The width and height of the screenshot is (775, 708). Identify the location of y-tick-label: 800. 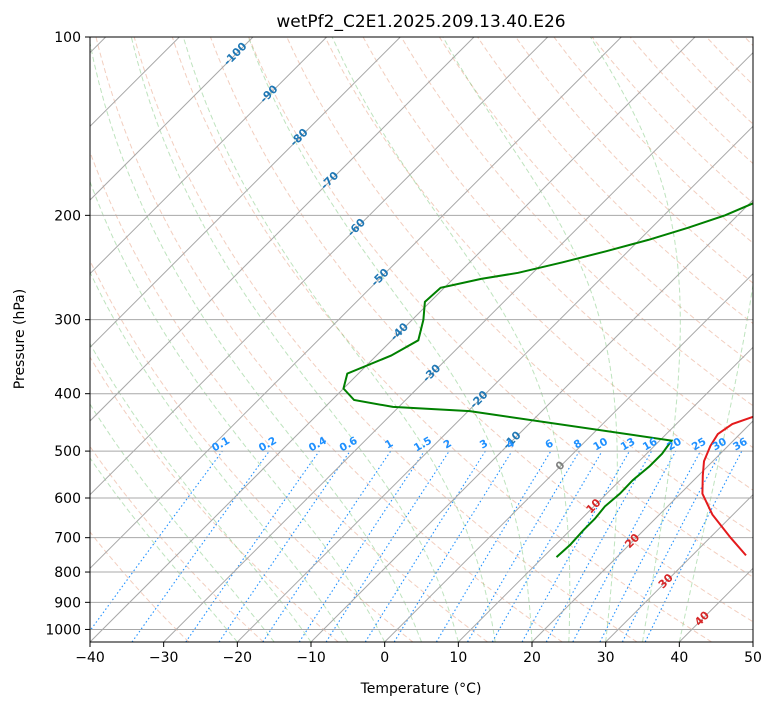
(67, 573).